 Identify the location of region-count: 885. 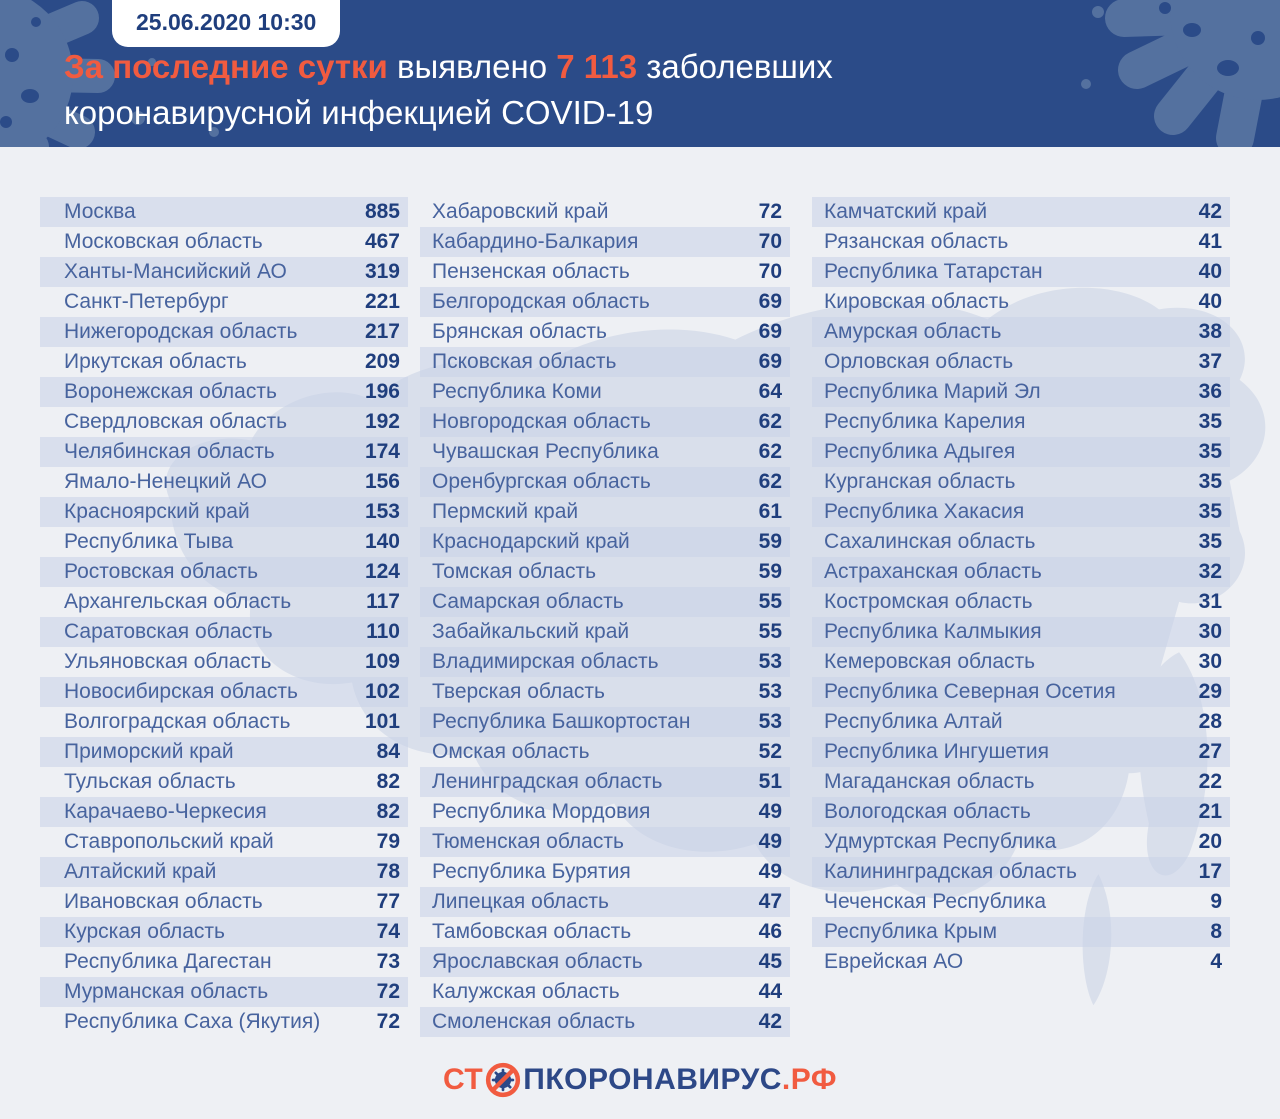
(382, 211).